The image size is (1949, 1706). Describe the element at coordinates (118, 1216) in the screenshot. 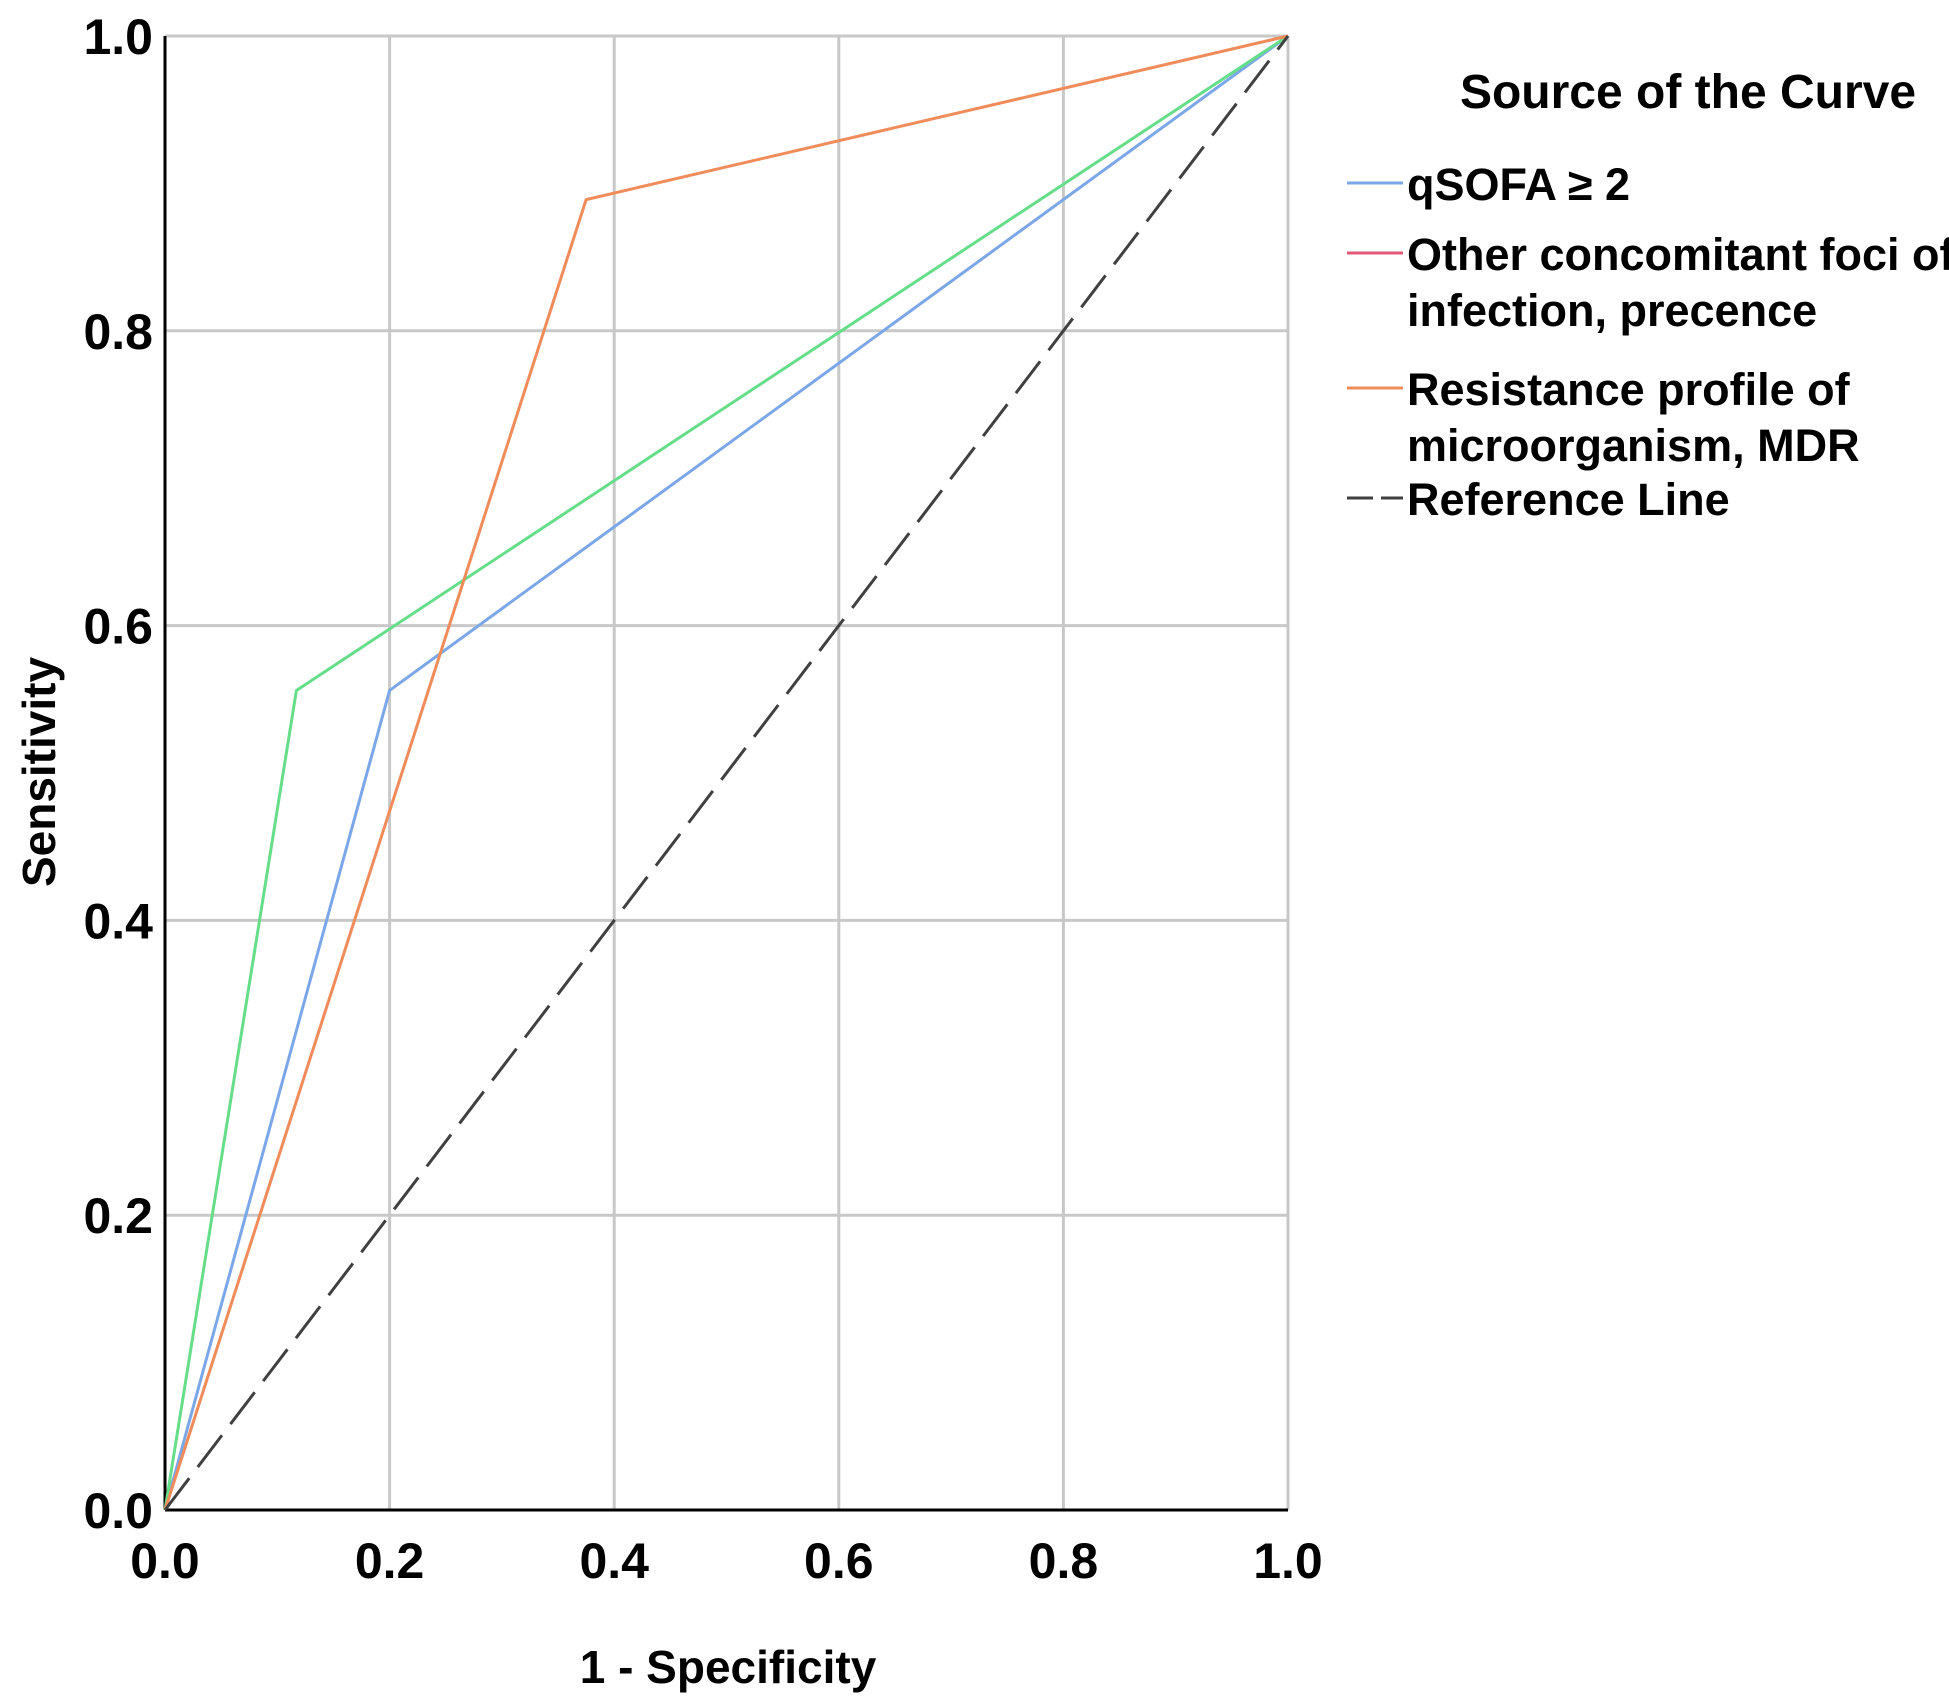

I see `y-tick-label-1: 0.2` at that location.